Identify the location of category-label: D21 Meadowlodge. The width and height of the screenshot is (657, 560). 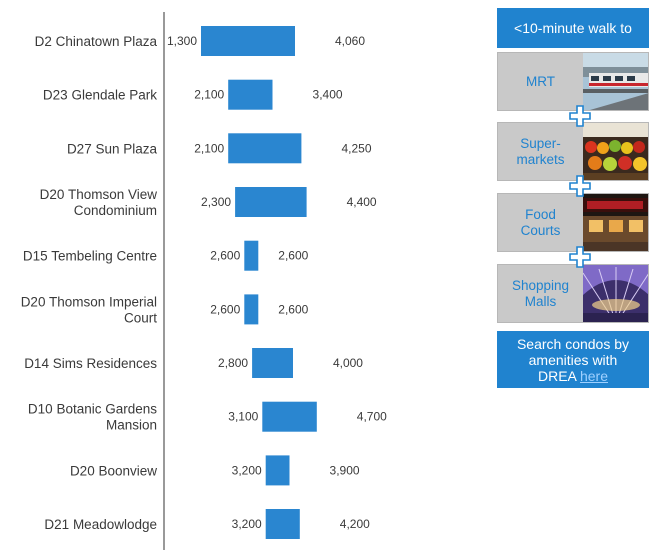
(100, 524).